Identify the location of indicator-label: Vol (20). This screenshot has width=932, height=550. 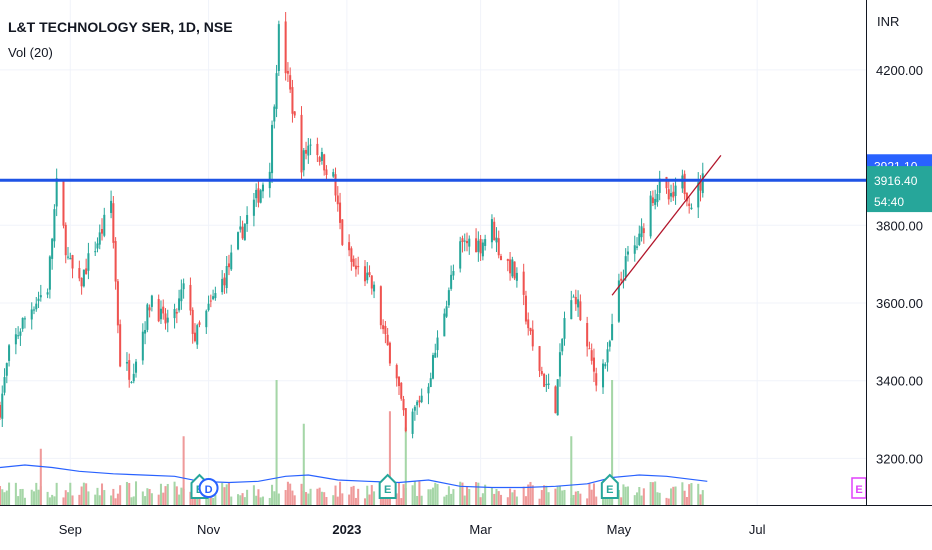
(30, 52).